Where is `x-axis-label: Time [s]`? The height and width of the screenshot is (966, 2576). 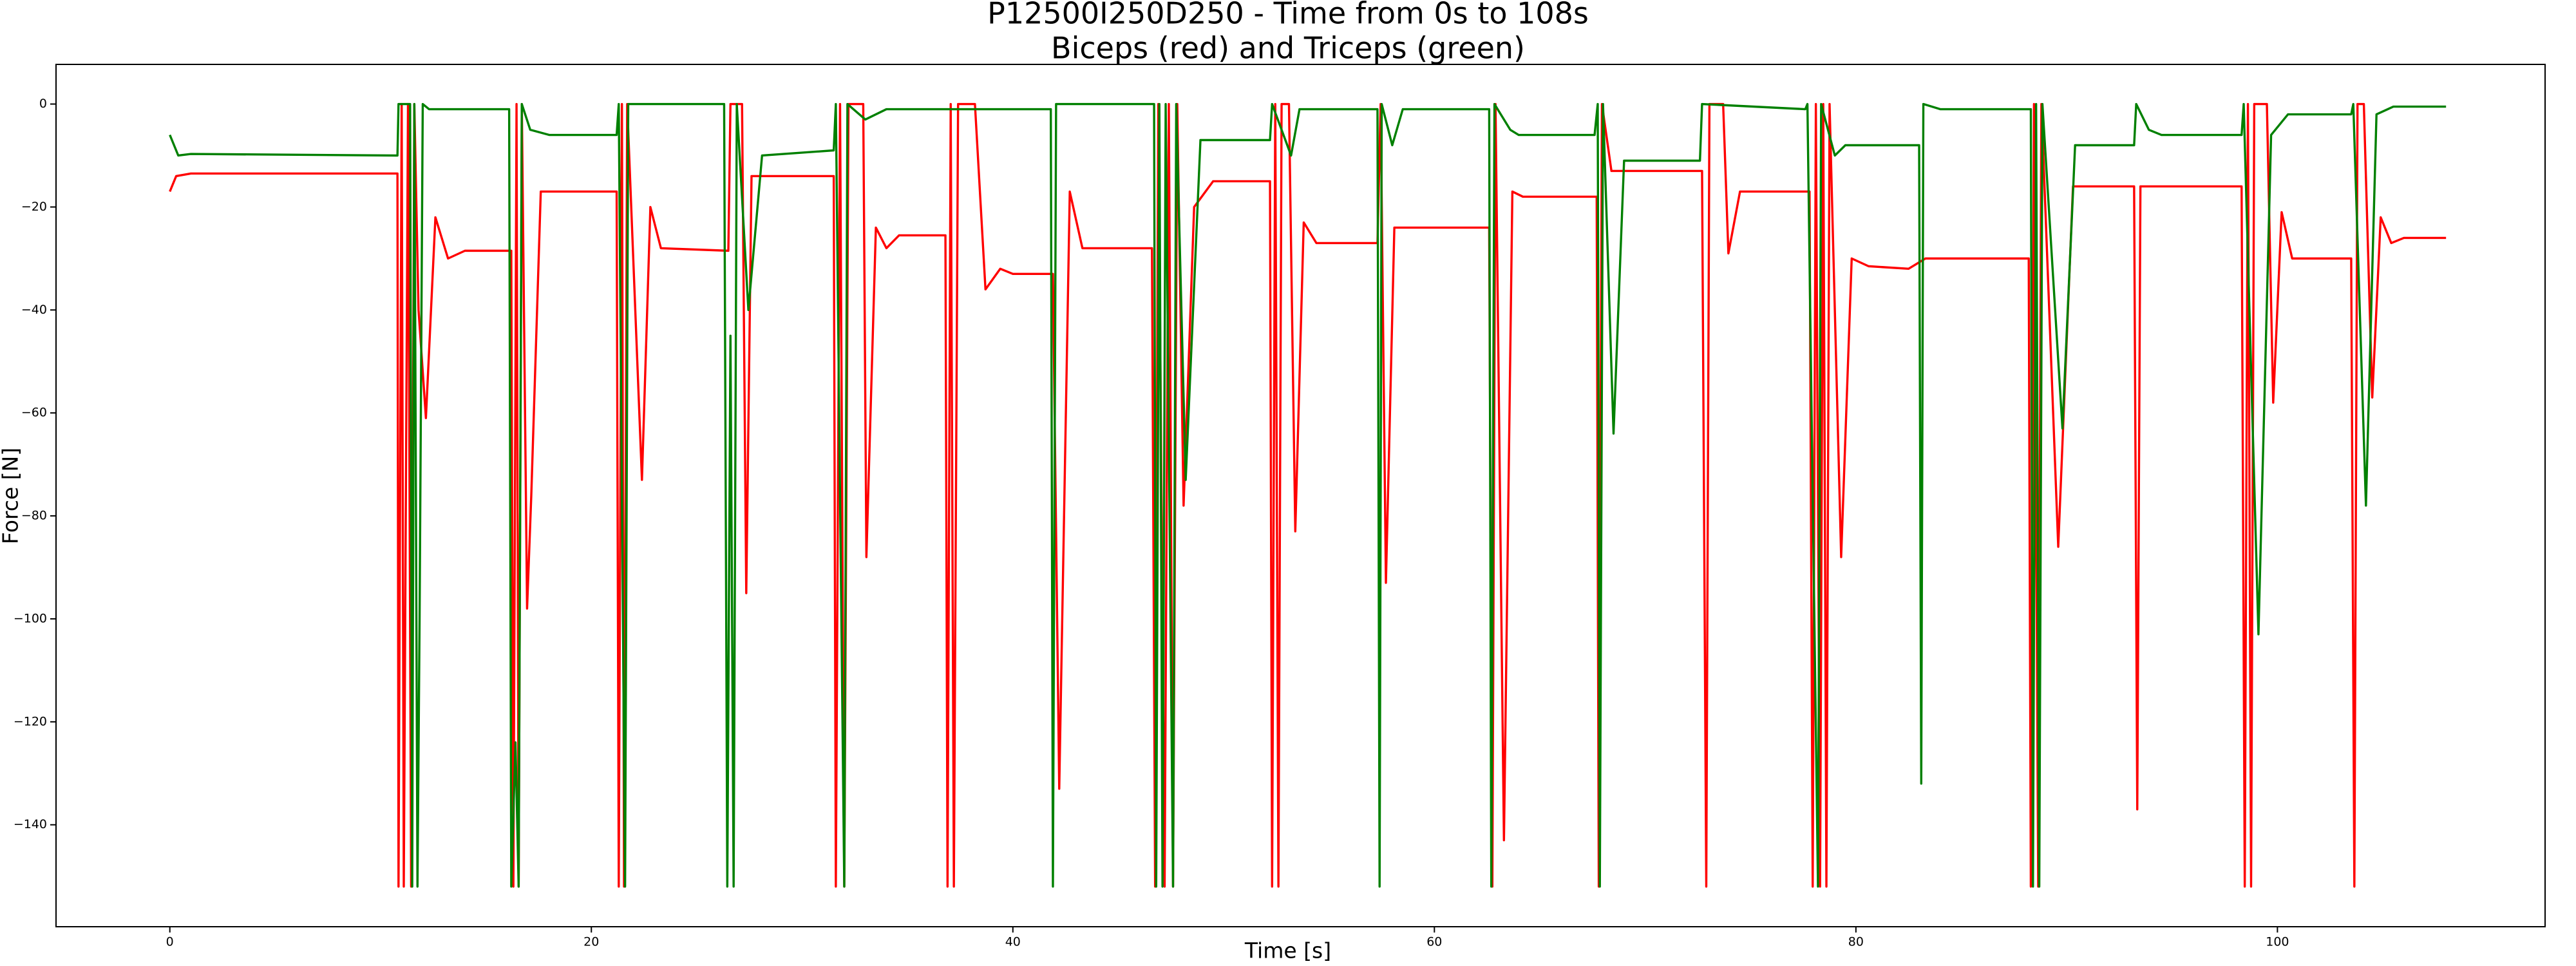
x-axis-label: Time [s] is located at coordinates (1287, 950).